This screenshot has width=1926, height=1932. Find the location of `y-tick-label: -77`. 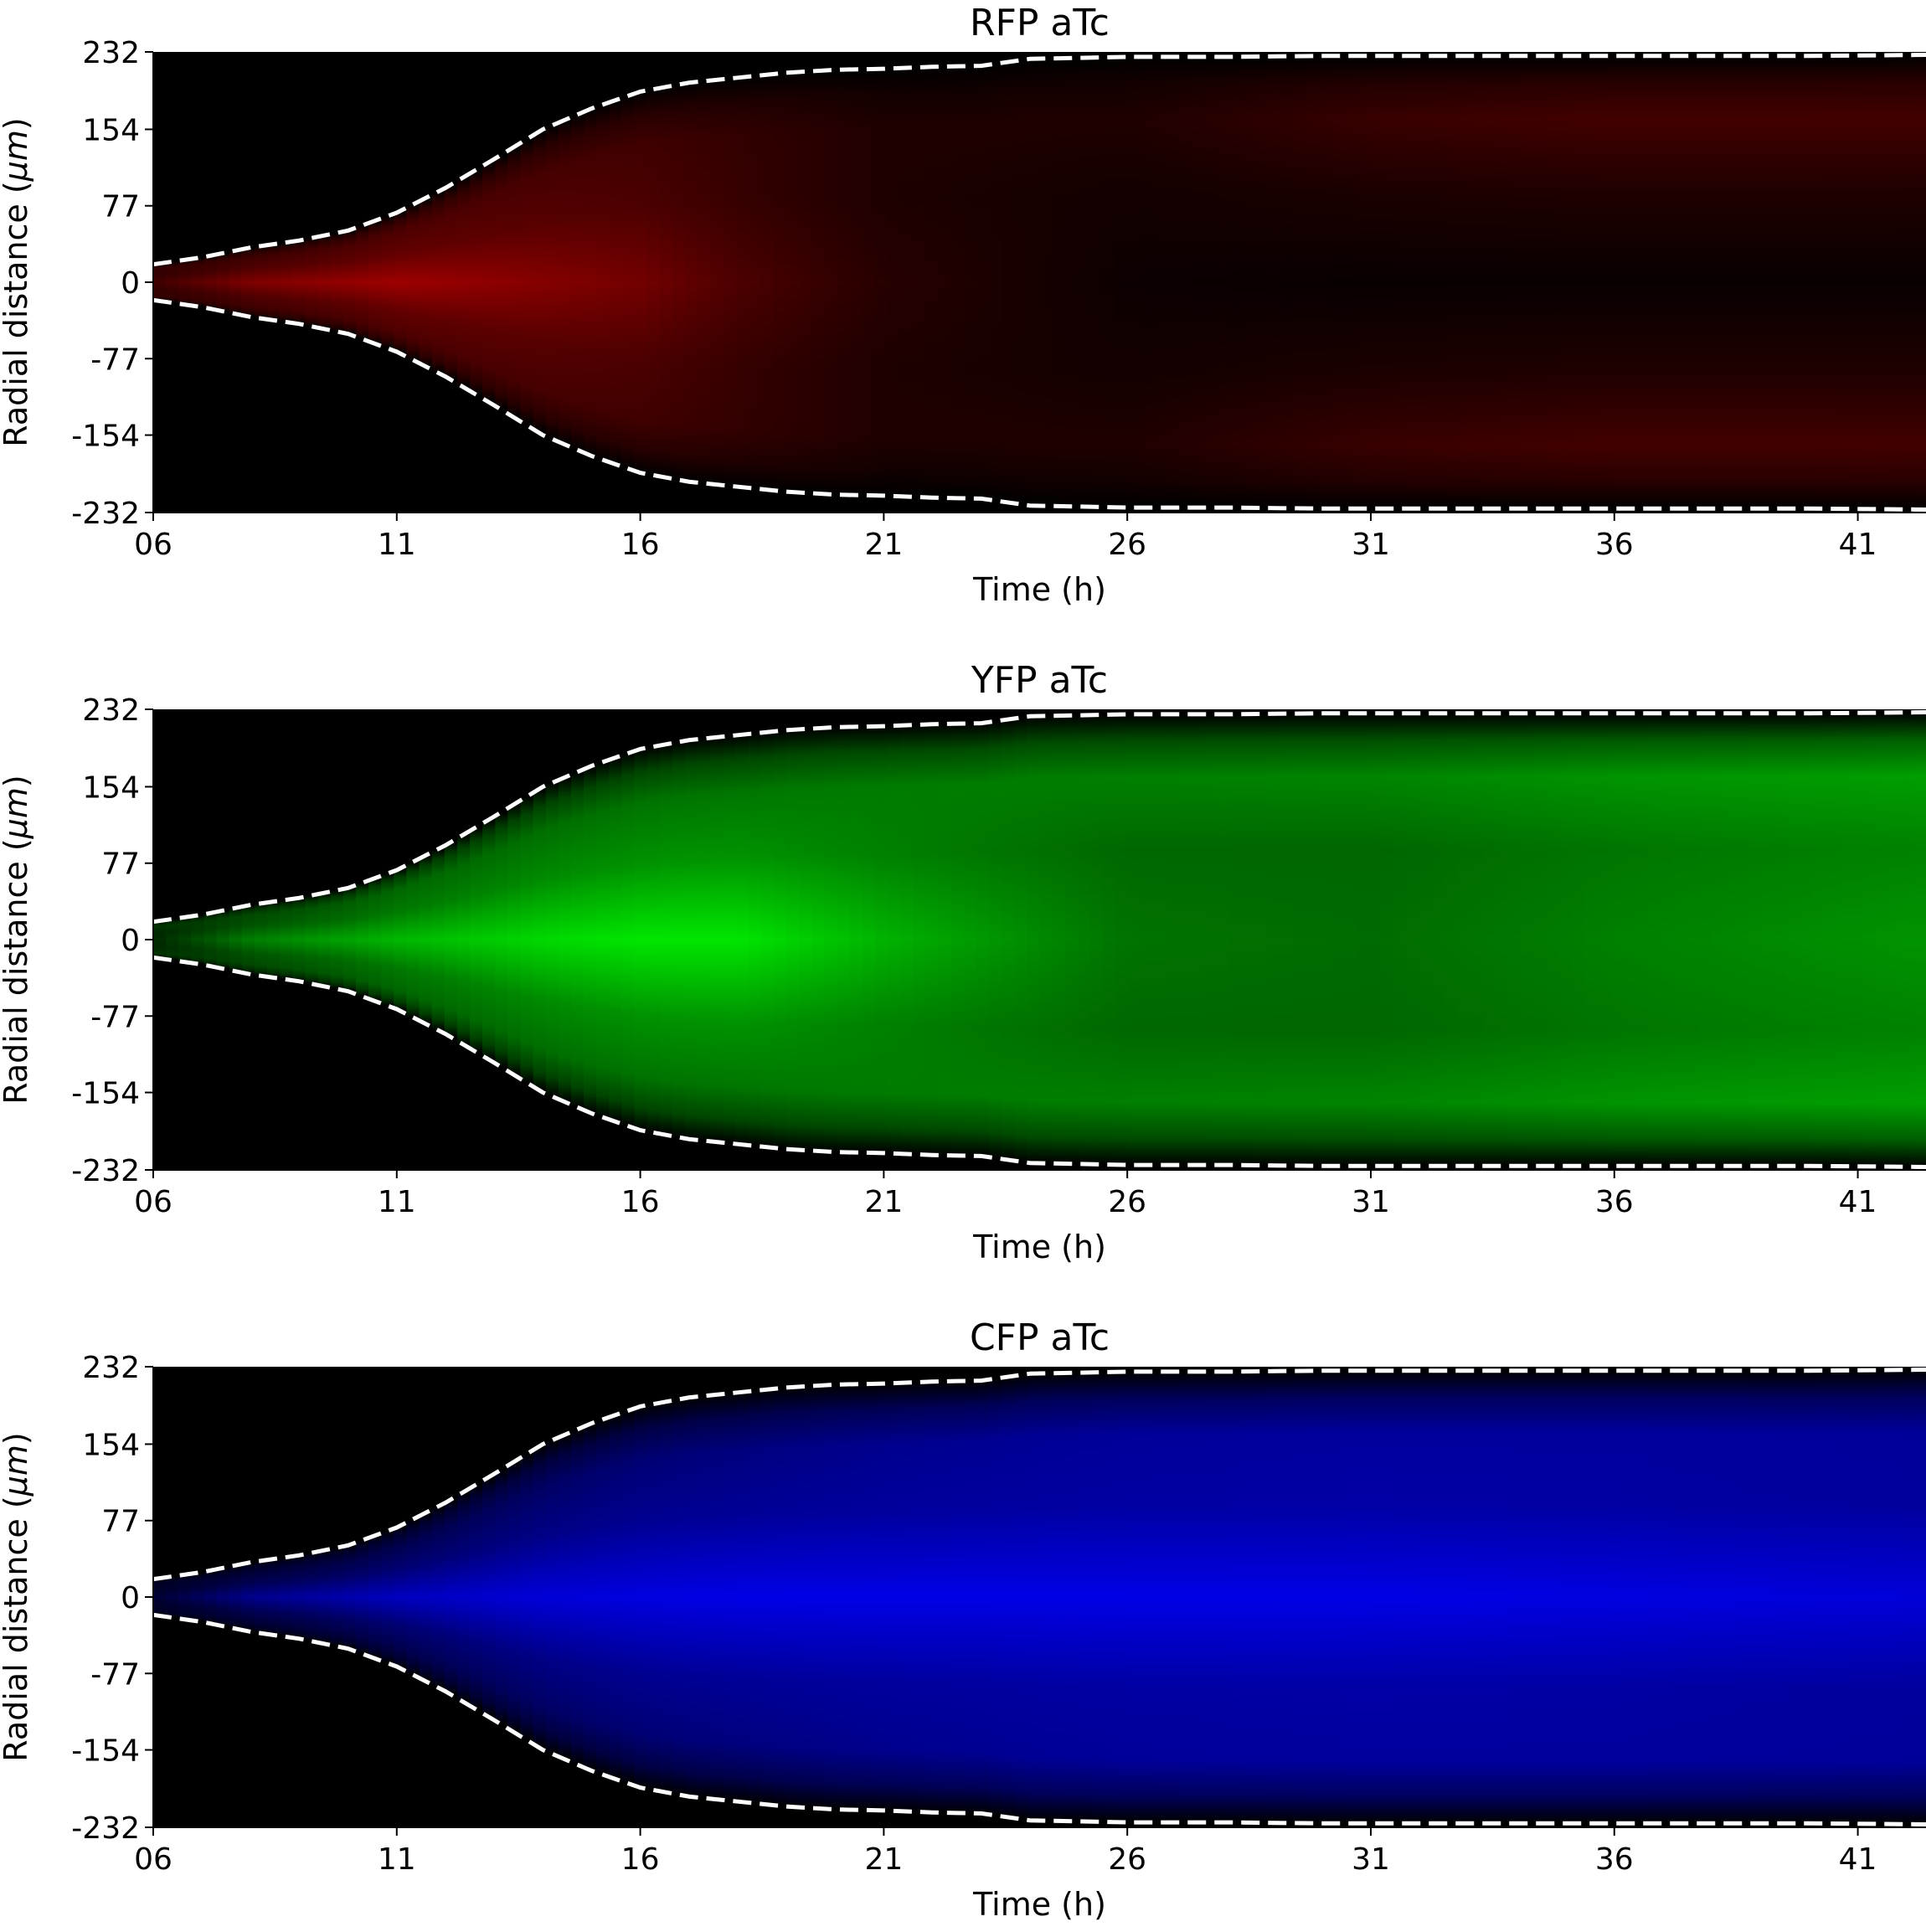

y-tick-label: -77 is located at coordinates (115, 360).